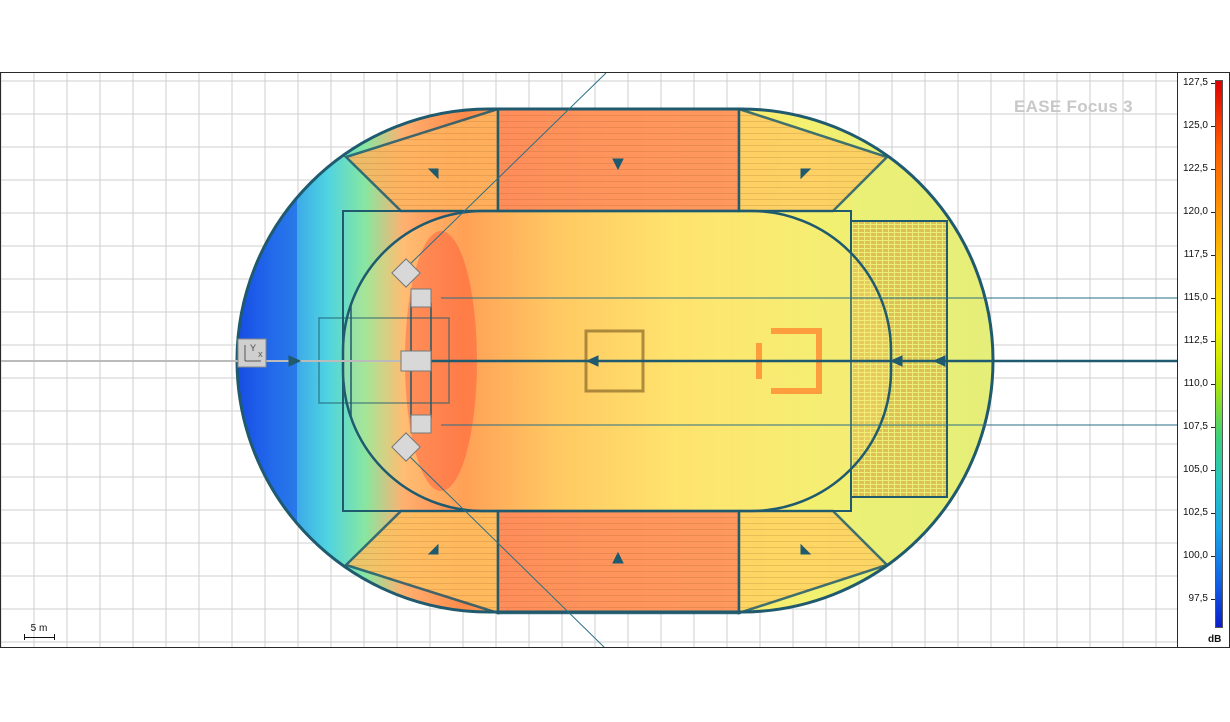 The width and height of the screenshot is (1230, 722). I want to click on legend-tick-label: 100,0, so click(1195, 555).